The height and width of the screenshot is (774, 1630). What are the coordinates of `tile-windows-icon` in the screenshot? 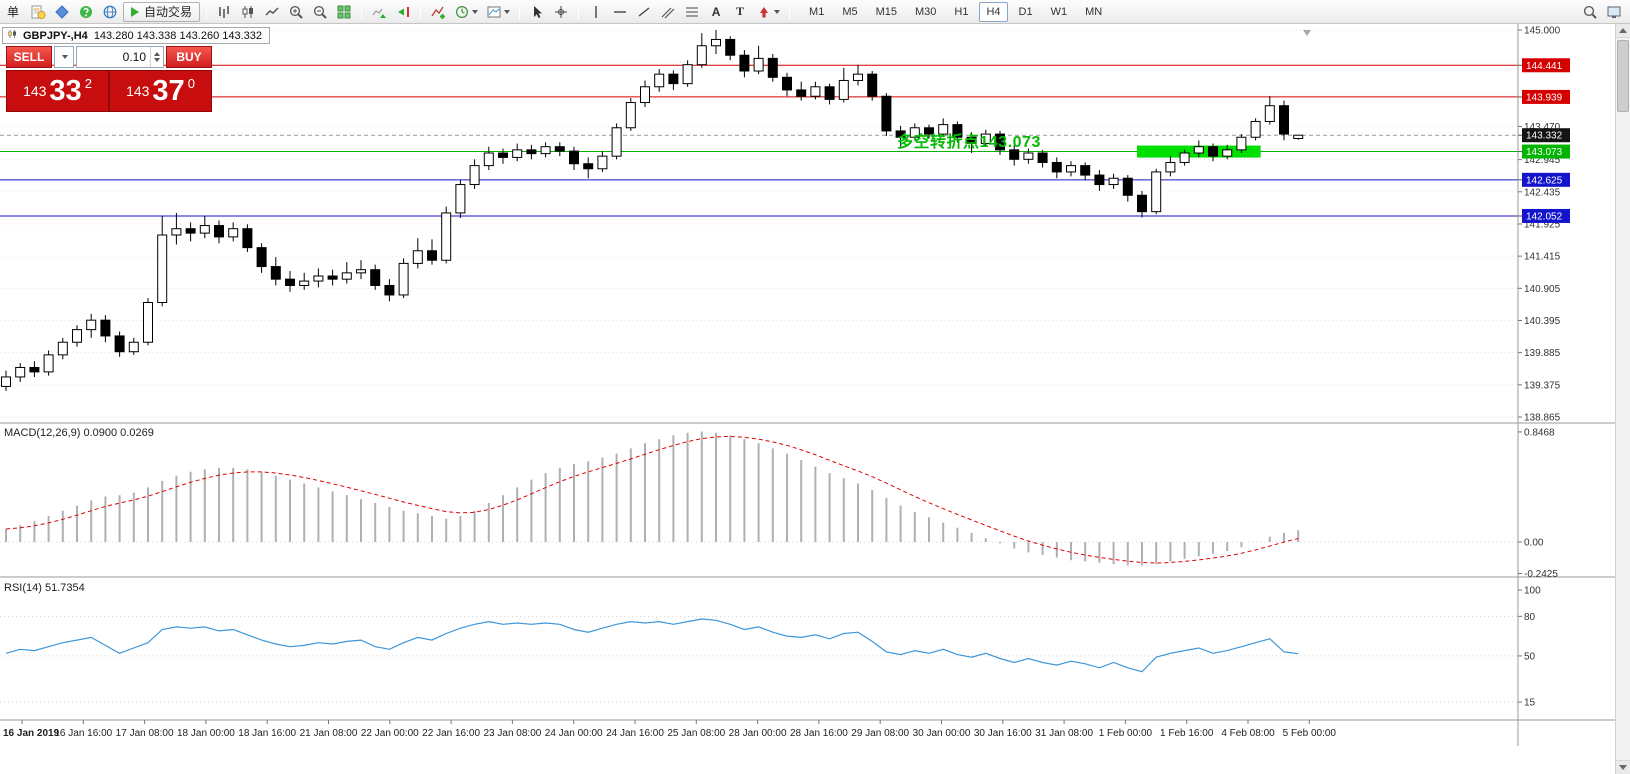 It's located at (344, 12).